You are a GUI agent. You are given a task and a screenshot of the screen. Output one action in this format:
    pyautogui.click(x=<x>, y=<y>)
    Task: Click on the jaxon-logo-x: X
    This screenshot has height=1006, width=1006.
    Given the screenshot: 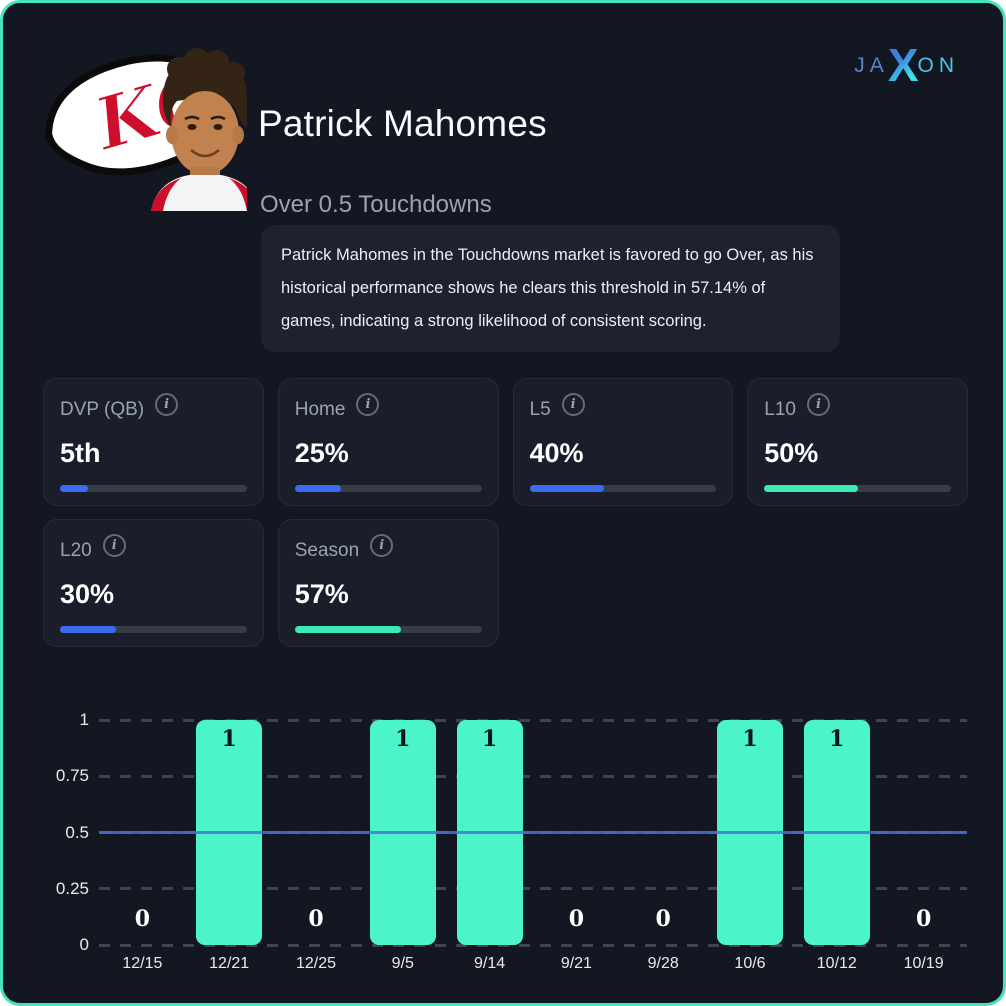 What is the action you would take?
    pyautogui.click(x=903, y=65)
    